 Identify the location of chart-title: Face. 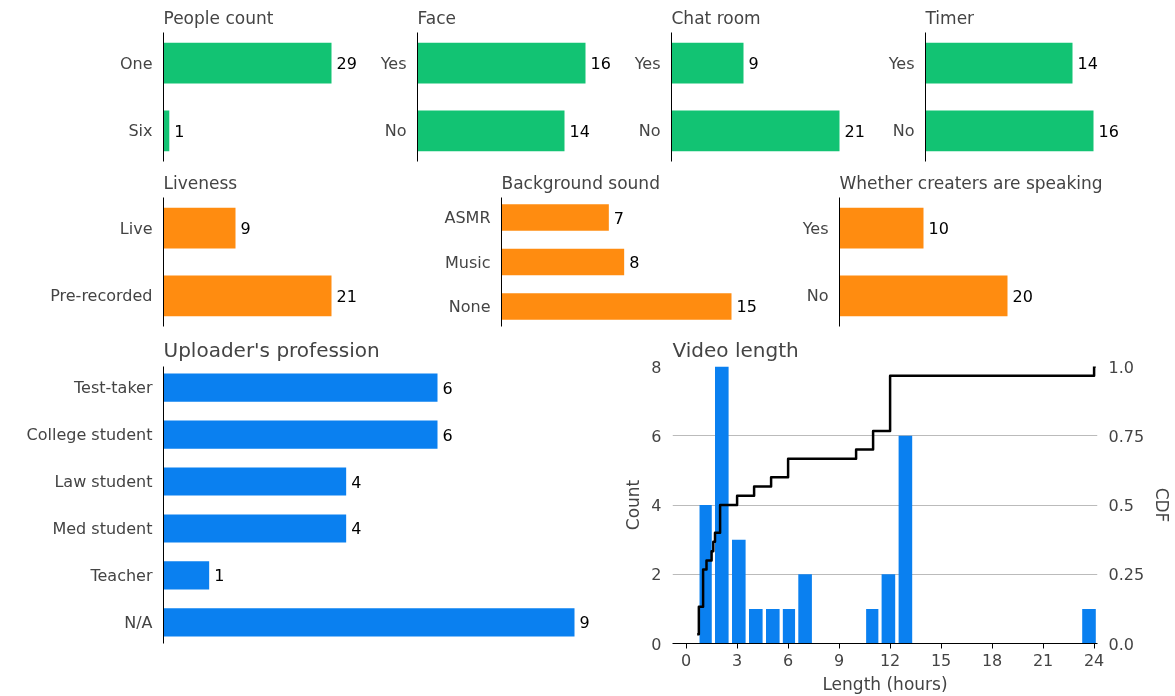
(436, 17).